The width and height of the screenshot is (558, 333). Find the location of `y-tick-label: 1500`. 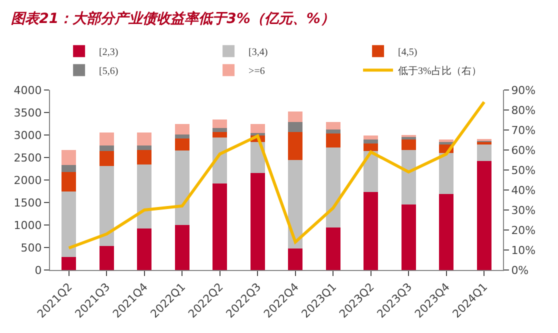

y-tick-label: 1500 is located at coordinates (28, 203).